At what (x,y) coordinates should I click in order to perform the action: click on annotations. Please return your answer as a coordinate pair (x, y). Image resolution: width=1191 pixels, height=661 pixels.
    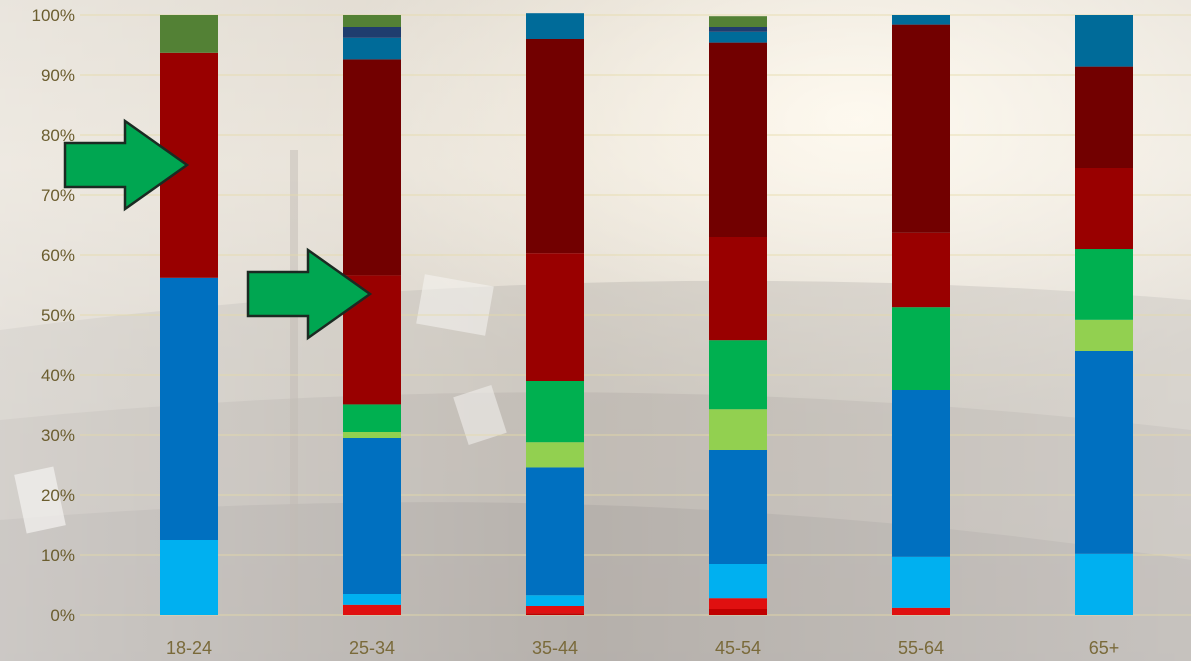
    Looking at the image, I should click on (218, 229).